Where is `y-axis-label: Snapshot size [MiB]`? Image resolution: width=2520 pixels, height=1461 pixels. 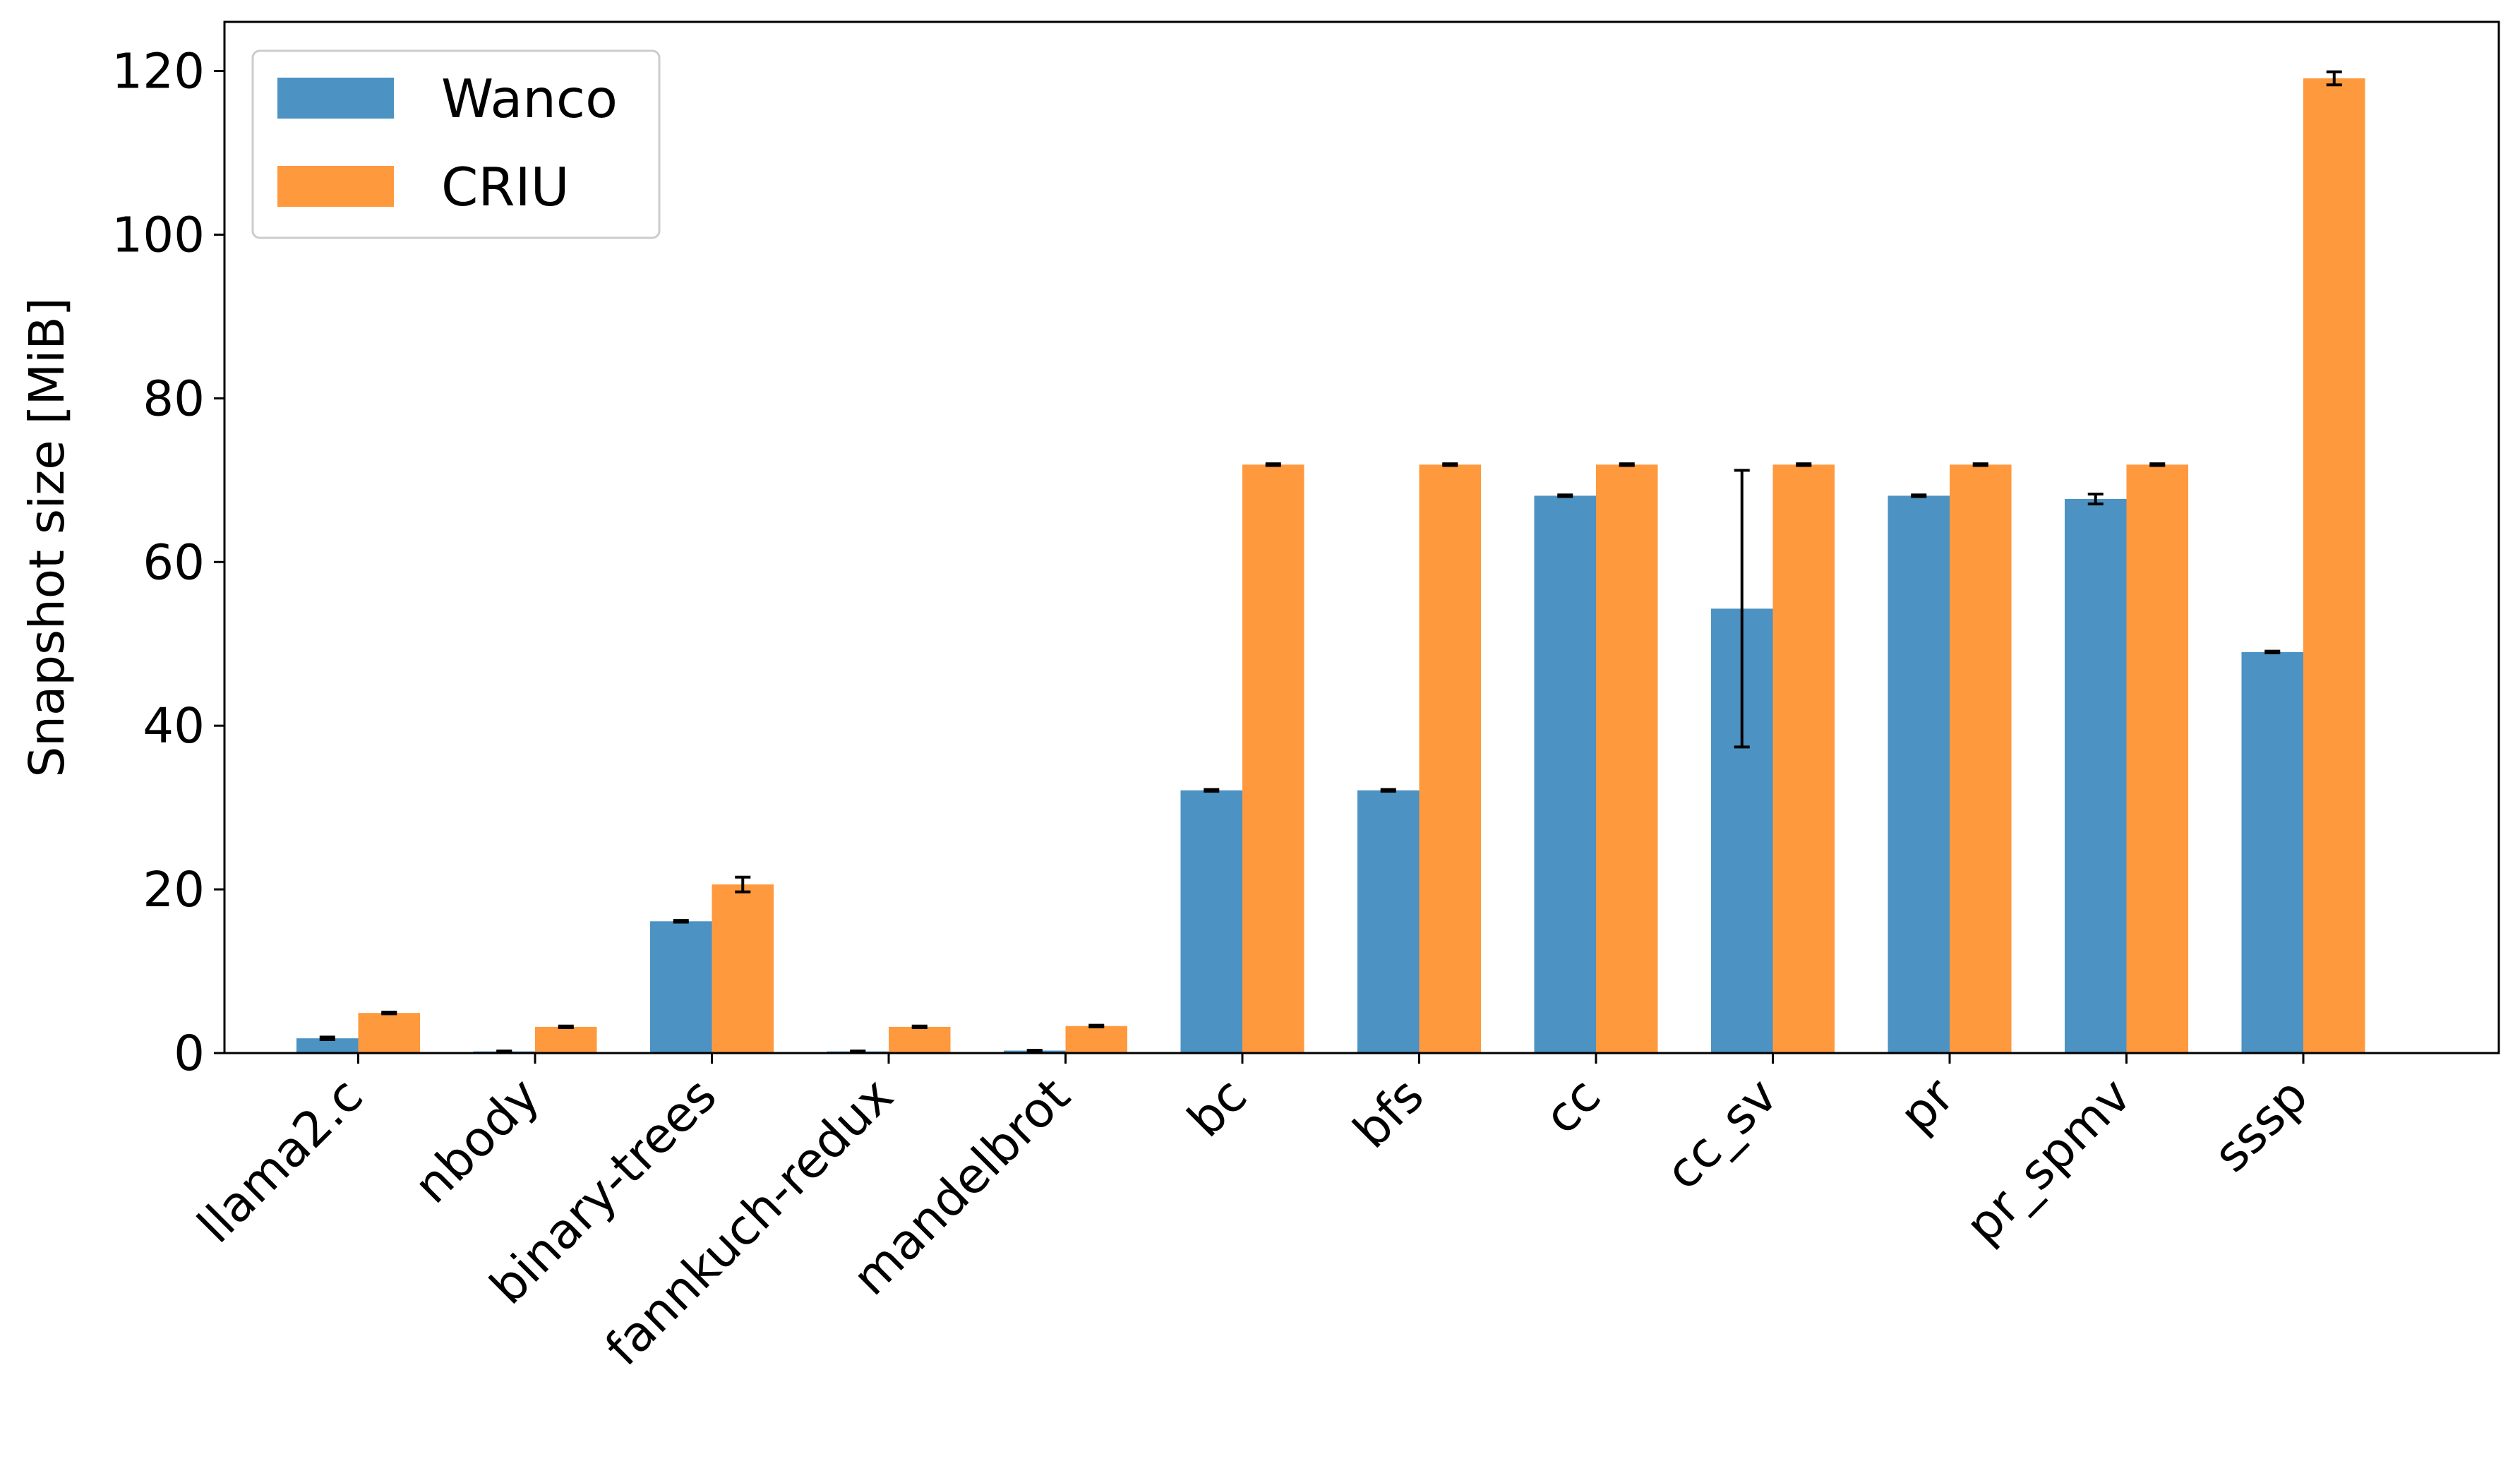
y-axis-label: Snapshot size [MiB] is located at coordinates (48, 537).